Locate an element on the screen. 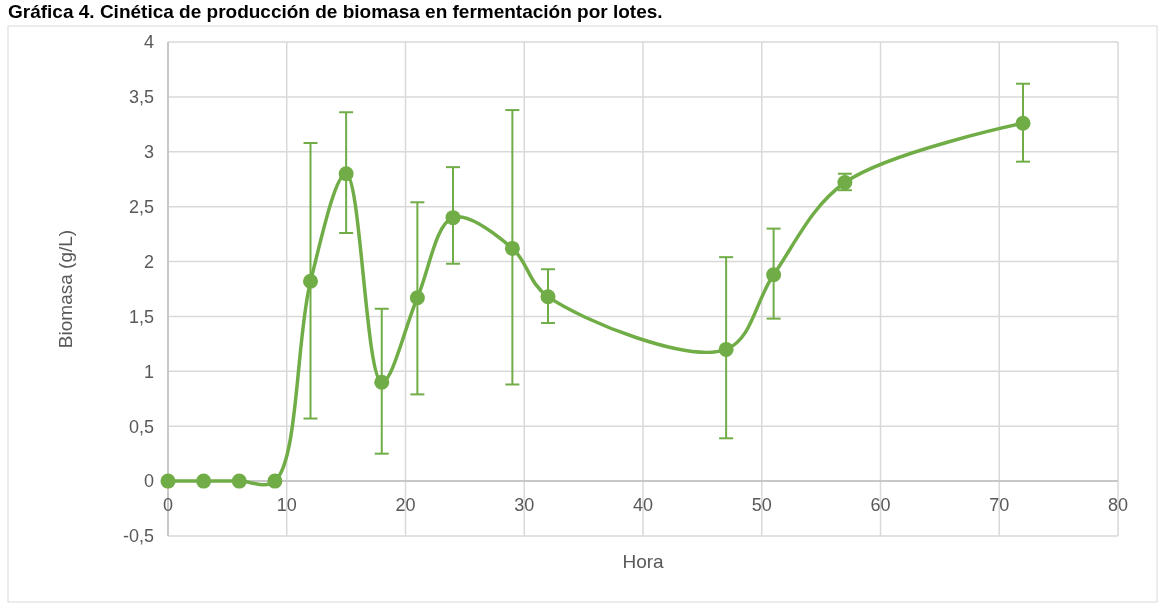 The width and height of the screenshot is (1165, 606). x-tick-label: 20 is located at coordinates (405, 505).